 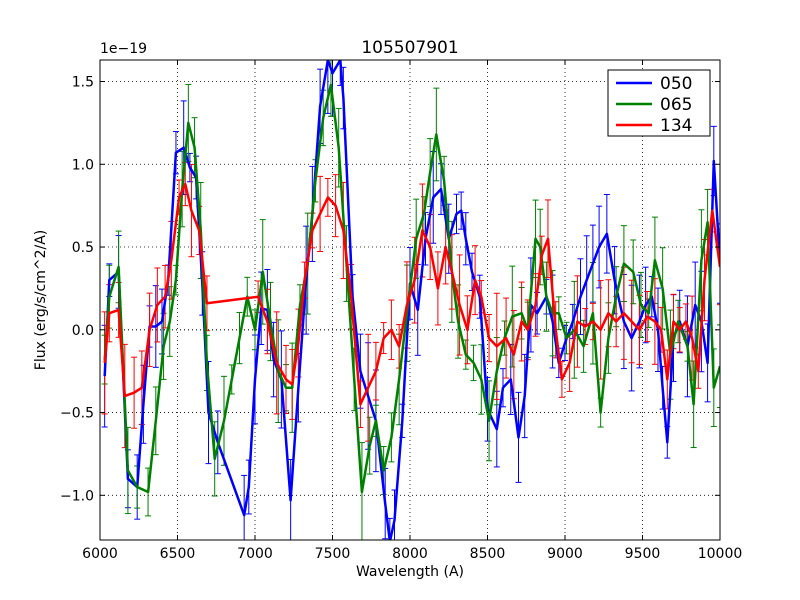 I want to click on x-tick-label: 10000, so click(x=720, y=554).